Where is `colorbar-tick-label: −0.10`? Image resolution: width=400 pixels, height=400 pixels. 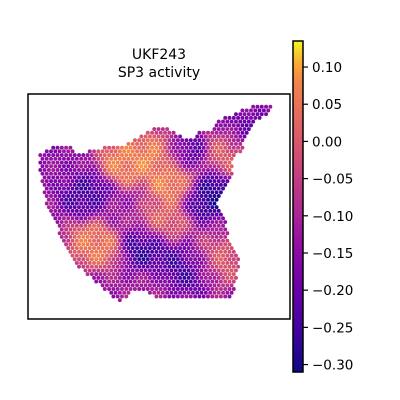 colorbar-tick-label: −0.10 is located at coordinates (332, 217).